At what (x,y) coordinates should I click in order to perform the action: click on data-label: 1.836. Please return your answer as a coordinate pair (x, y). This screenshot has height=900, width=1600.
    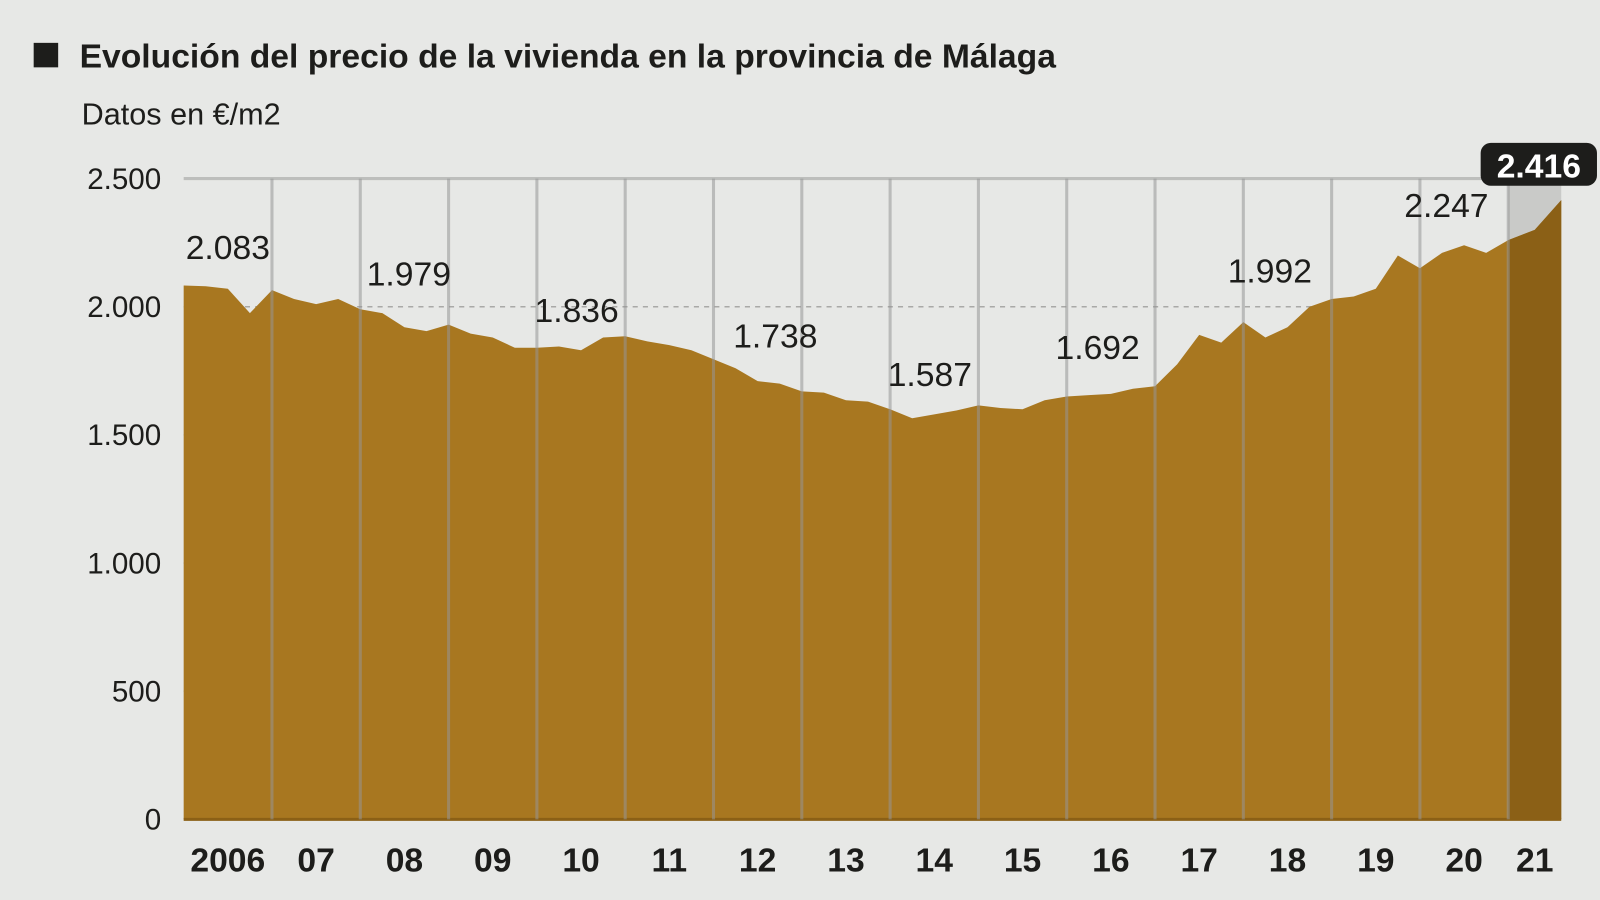
    Looking at the image, I should click on (577, 311).